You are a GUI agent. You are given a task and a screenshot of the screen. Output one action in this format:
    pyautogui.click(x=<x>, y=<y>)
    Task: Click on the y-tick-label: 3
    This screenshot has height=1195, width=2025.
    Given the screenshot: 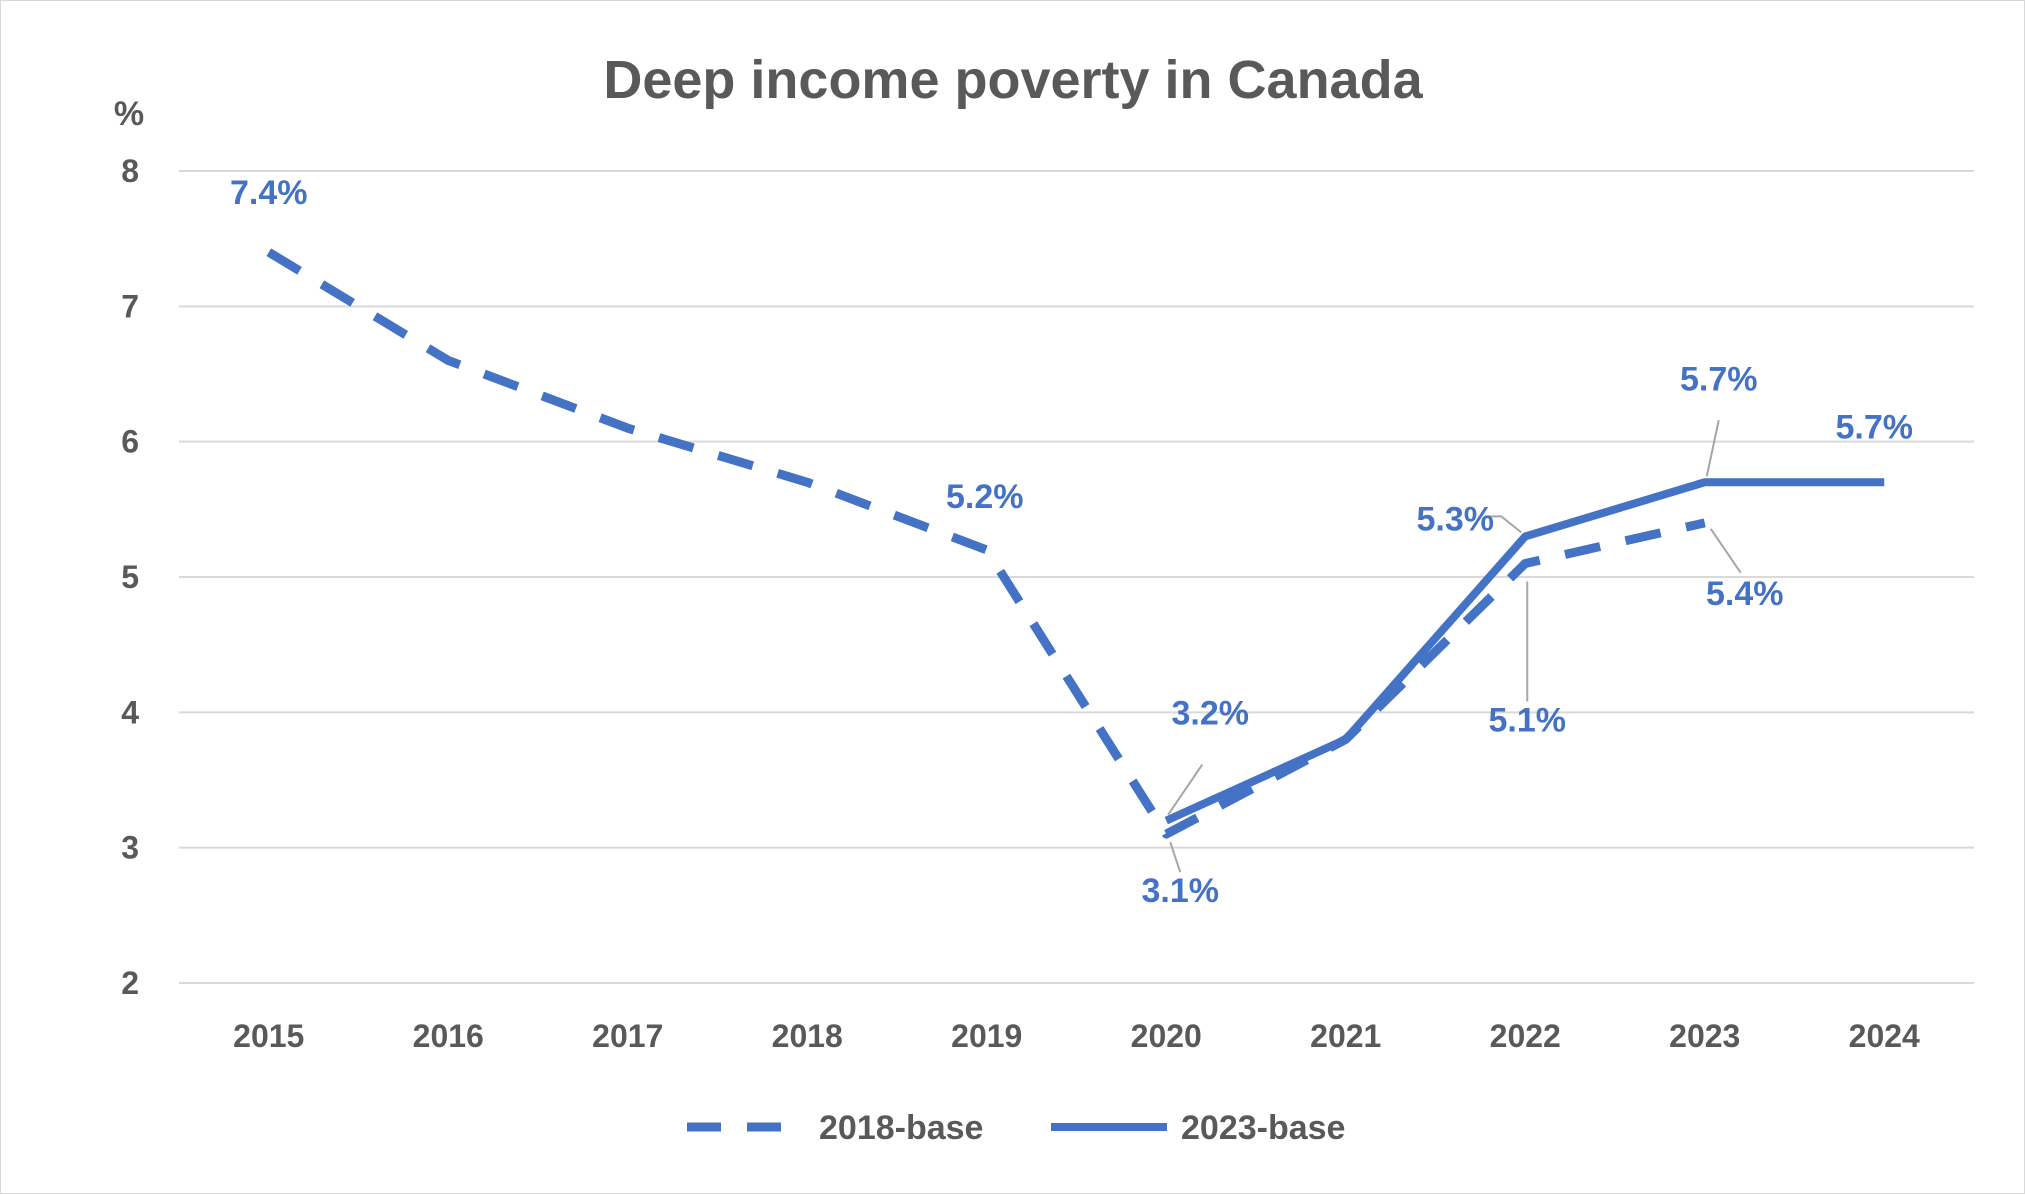 What is the action you would take?
    pyautogui.click(x=130, y=848)
    